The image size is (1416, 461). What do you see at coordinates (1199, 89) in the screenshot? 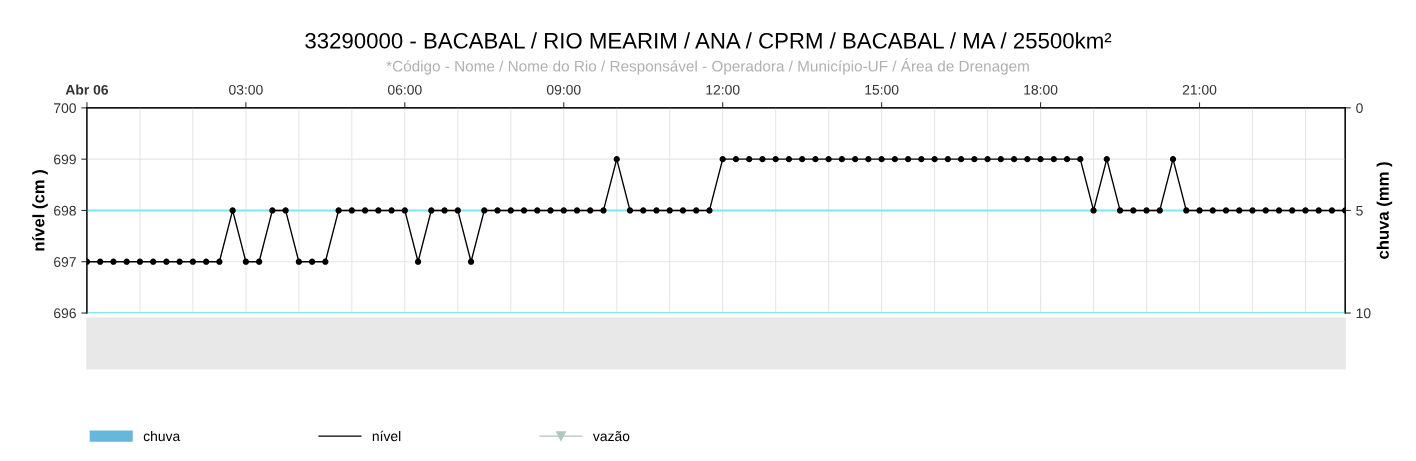
I see `x-tick-label: 21:00` at bounding box center [1199, 89].